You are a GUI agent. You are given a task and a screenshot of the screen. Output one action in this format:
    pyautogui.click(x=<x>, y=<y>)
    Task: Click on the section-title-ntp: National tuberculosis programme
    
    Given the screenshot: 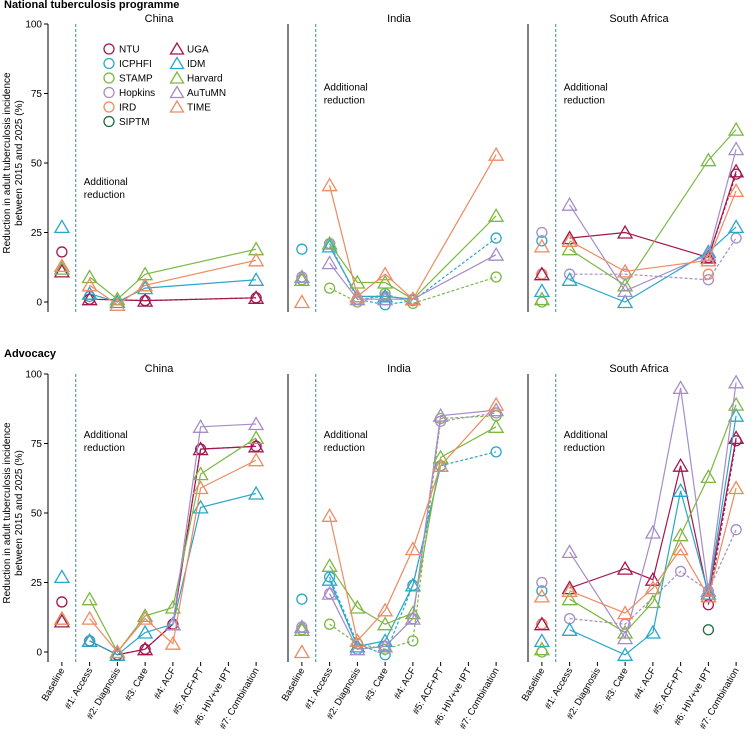 What is the action you would take?
    pyautogui.click(x=91, y=5)
    